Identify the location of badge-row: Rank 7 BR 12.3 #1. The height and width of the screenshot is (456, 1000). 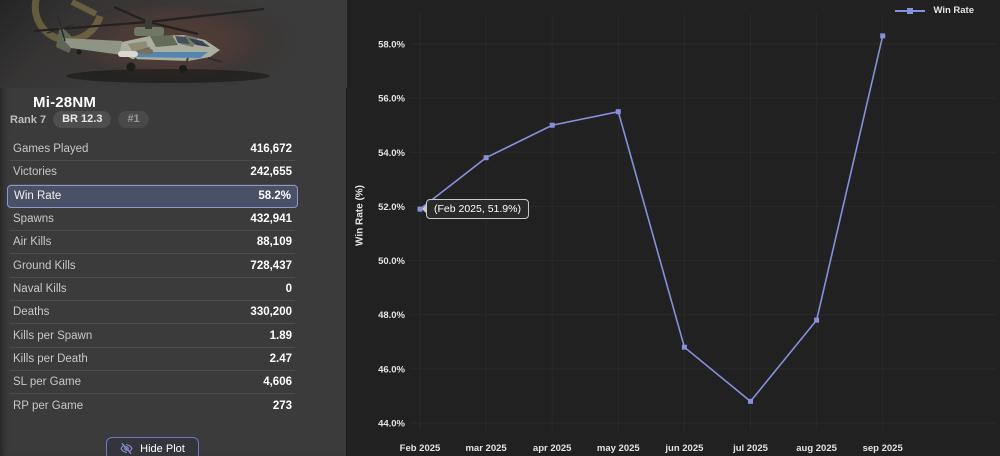
(79, 119).